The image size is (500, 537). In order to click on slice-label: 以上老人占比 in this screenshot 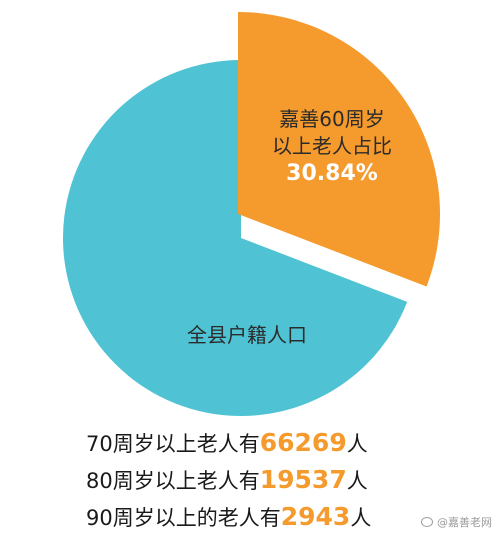, I will do `click(332, 146)`.